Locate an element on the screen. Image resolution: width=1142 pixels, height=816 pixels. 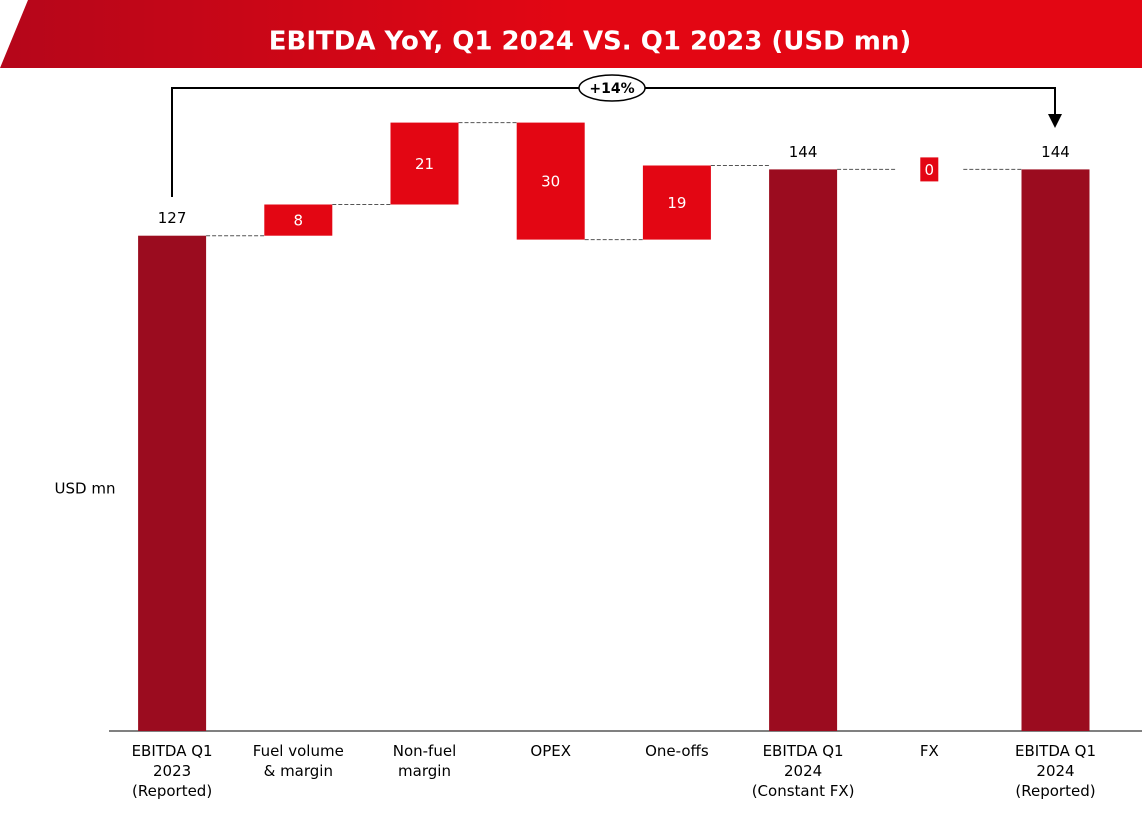
value-label: 19 is located at coordinates (676, 203).